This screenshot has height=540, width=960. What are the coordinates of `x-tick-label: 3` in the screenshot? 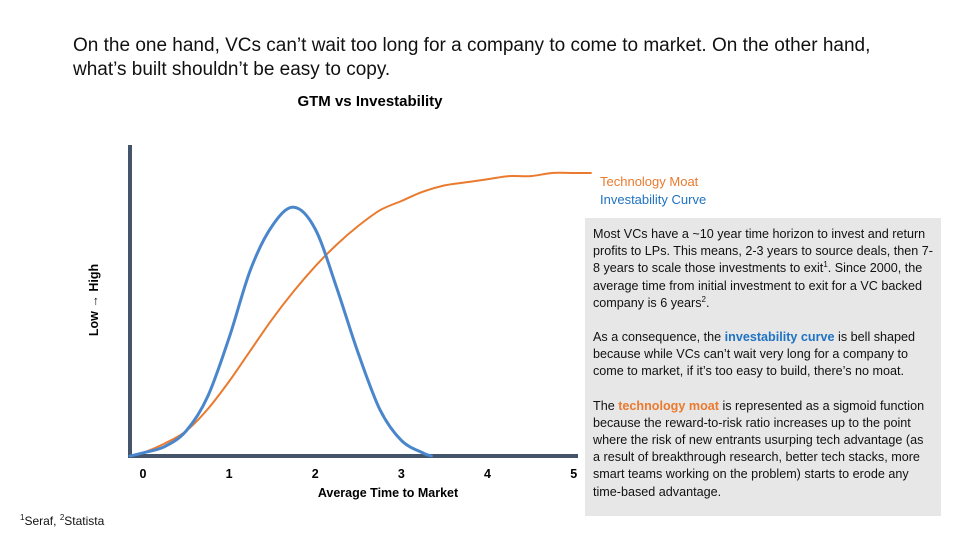 It's located at (401, 474).